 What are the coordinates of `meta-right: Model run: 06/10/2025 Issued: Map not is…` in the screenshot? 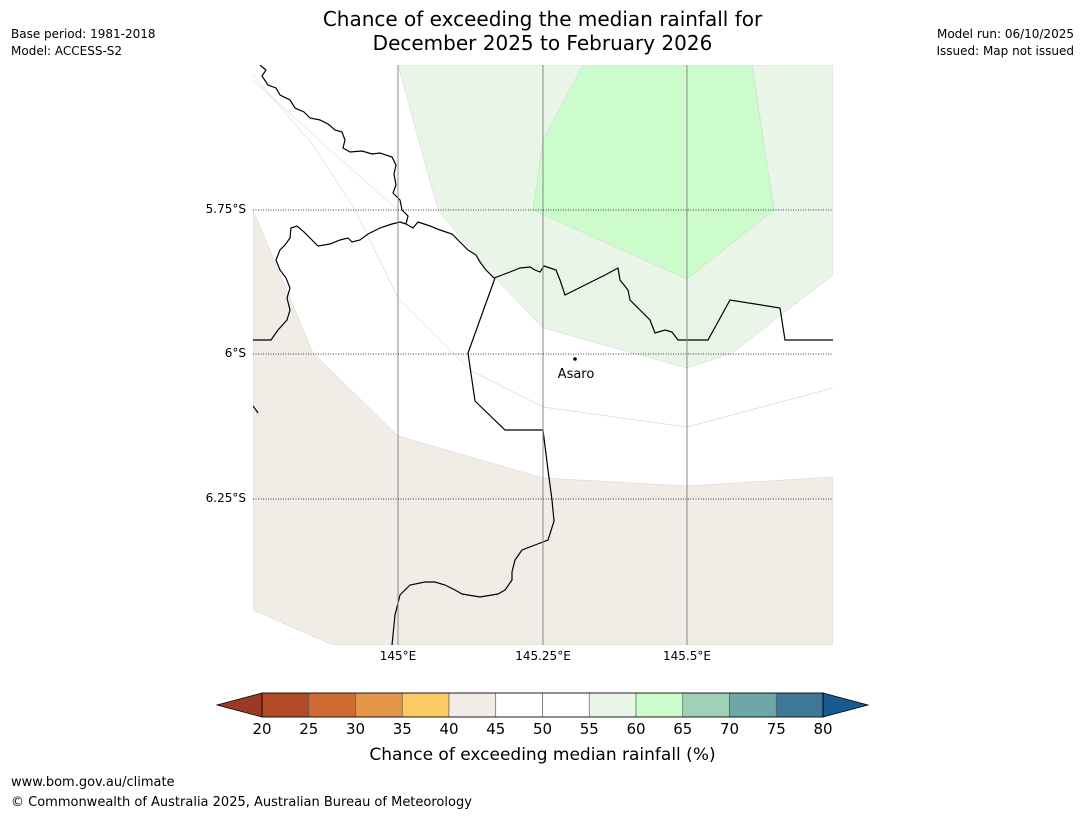 It's located at (1005, 43).